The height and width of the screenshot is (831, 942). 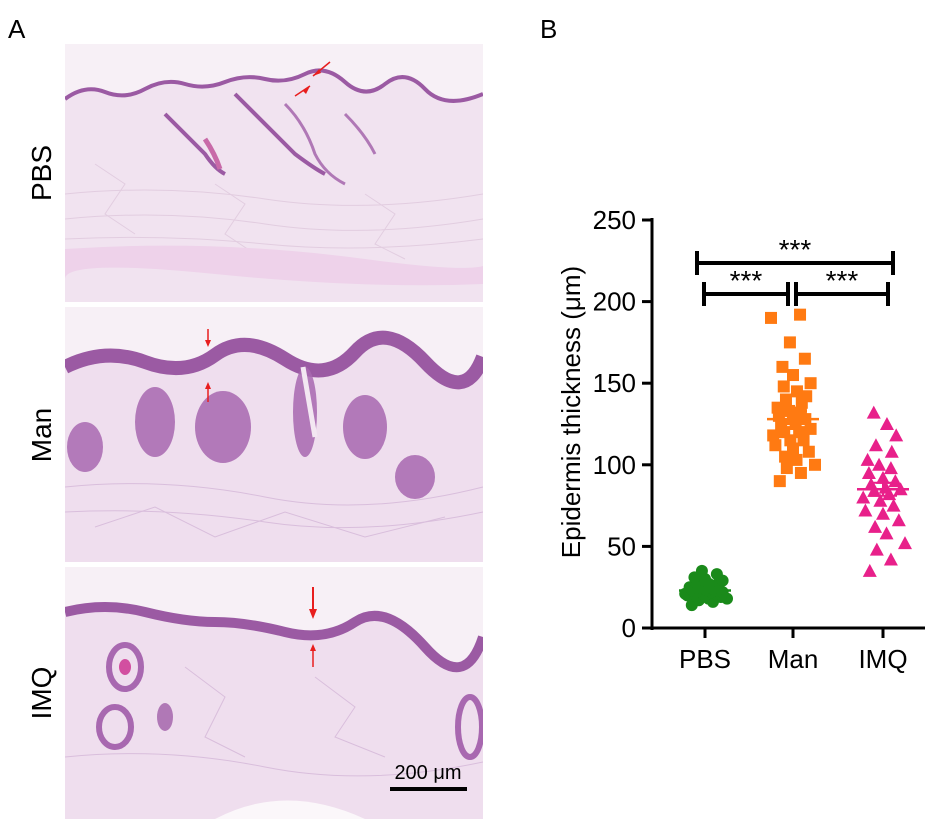 What do you see at coordinates (427, 773) in the screenshot?
I see `scale-bar-label: 200 μm` at bounding box center [427, 773].